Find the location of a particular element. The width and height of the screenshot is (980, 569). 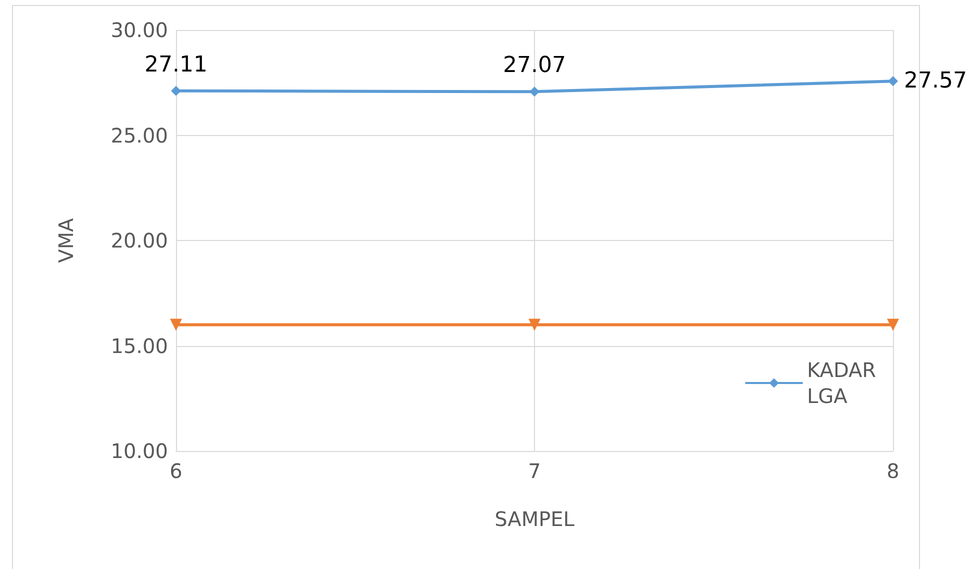

data-label: 27.07 is located at coordinates (534, 65).